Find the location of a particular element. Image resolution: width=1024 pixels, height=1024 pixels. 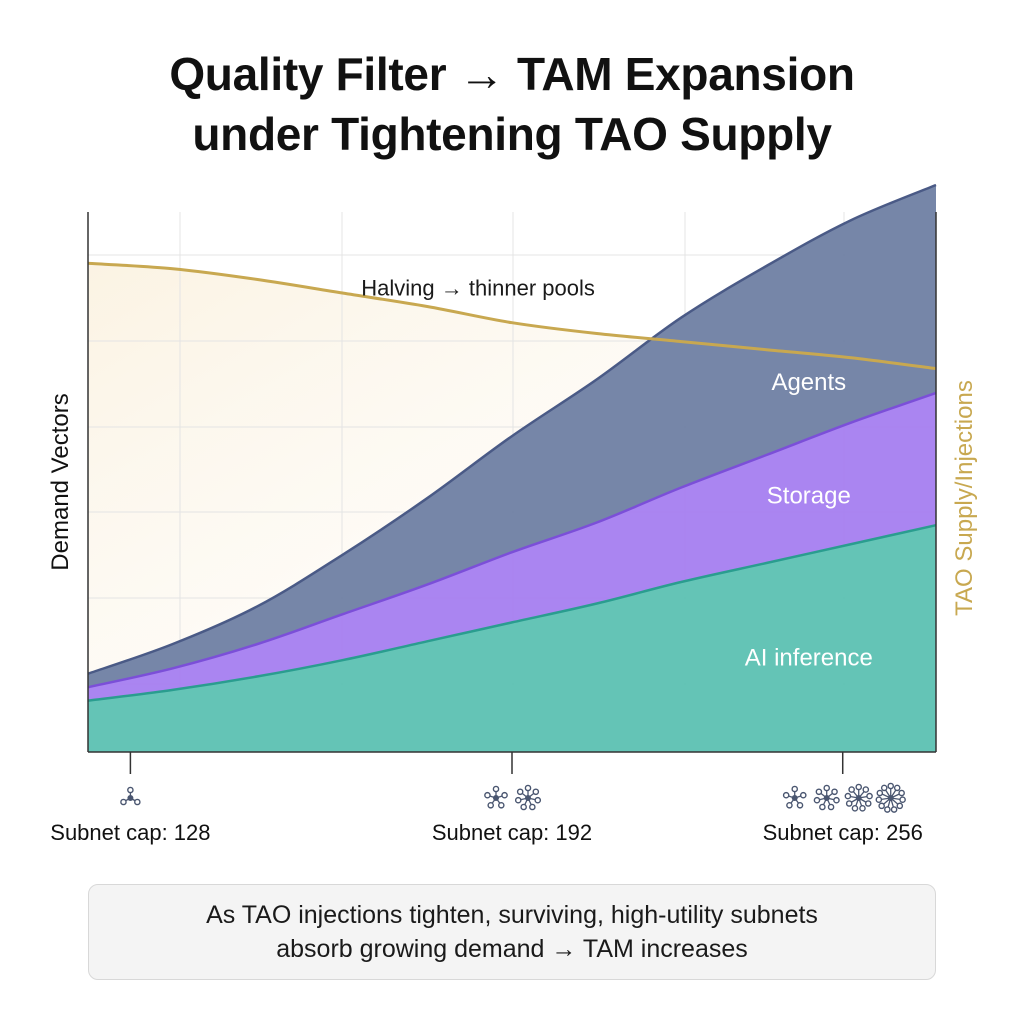

series-label-agents: Agents is located at coordinates (808, 382).